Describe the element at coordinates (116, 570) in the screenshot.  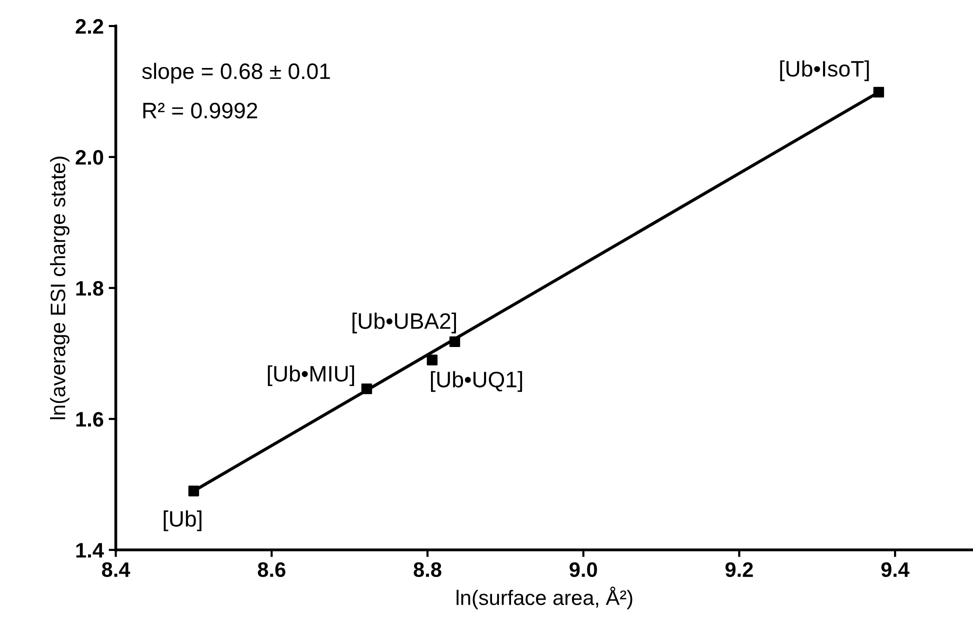
I see `x-tick-label: 8.4` at that location.